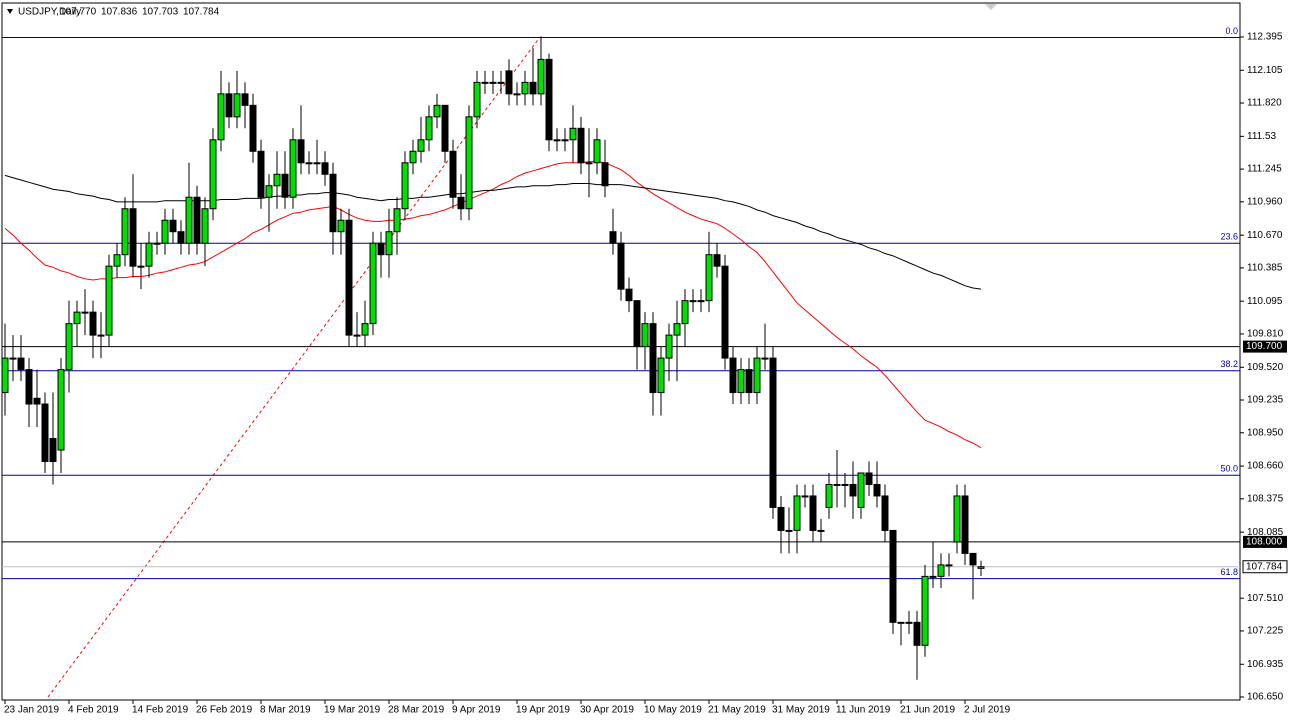 This screenshot has height=723, width=1289. I want to click on y-tick-label: 111.53, so click(1262, 136).